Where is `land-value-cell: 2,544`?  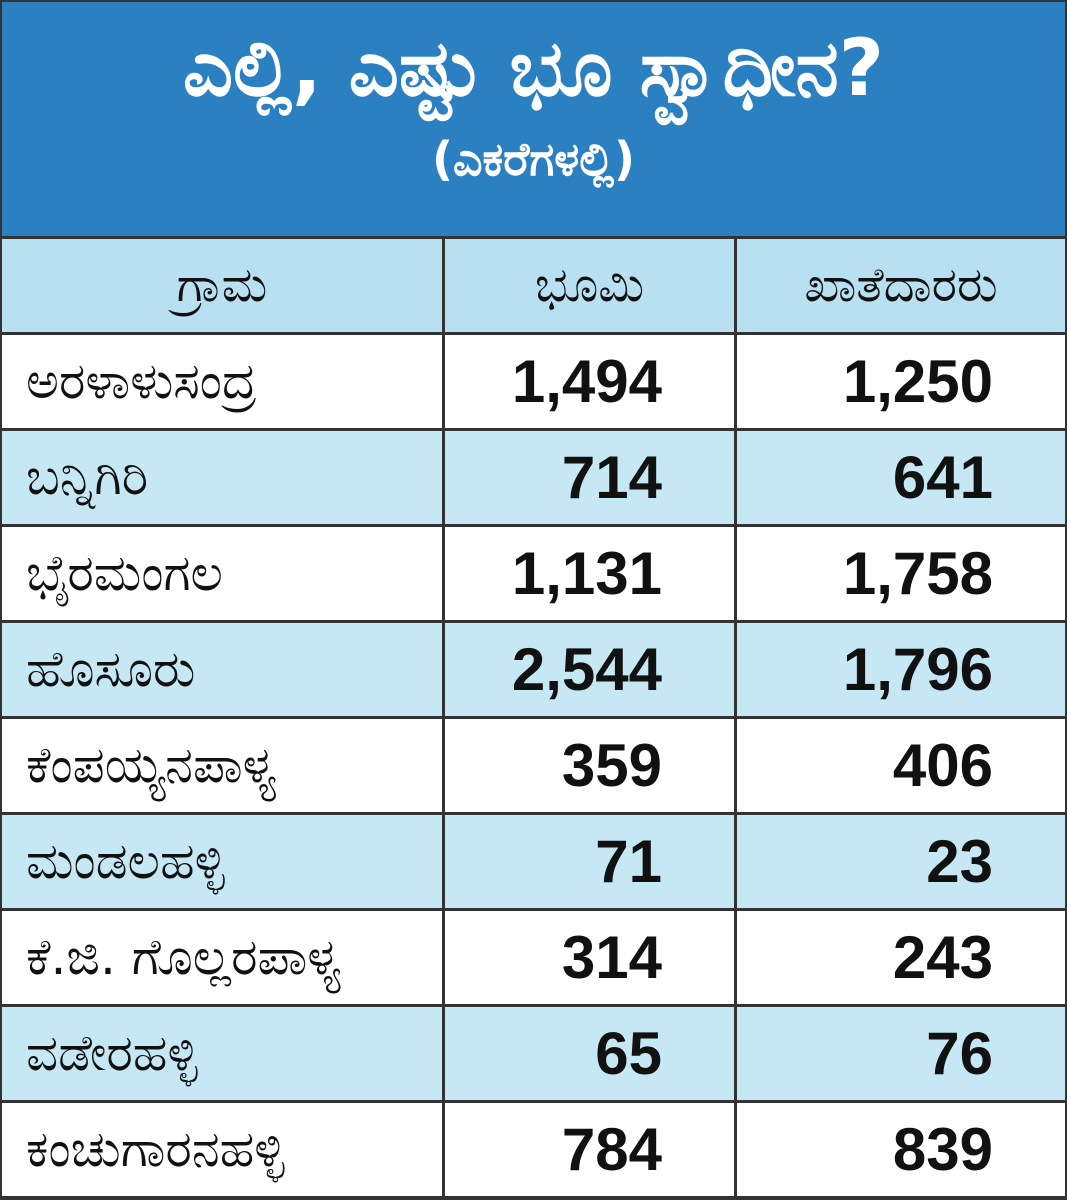 land-value-cell: 2,544 is located at coordinates (591, 669).